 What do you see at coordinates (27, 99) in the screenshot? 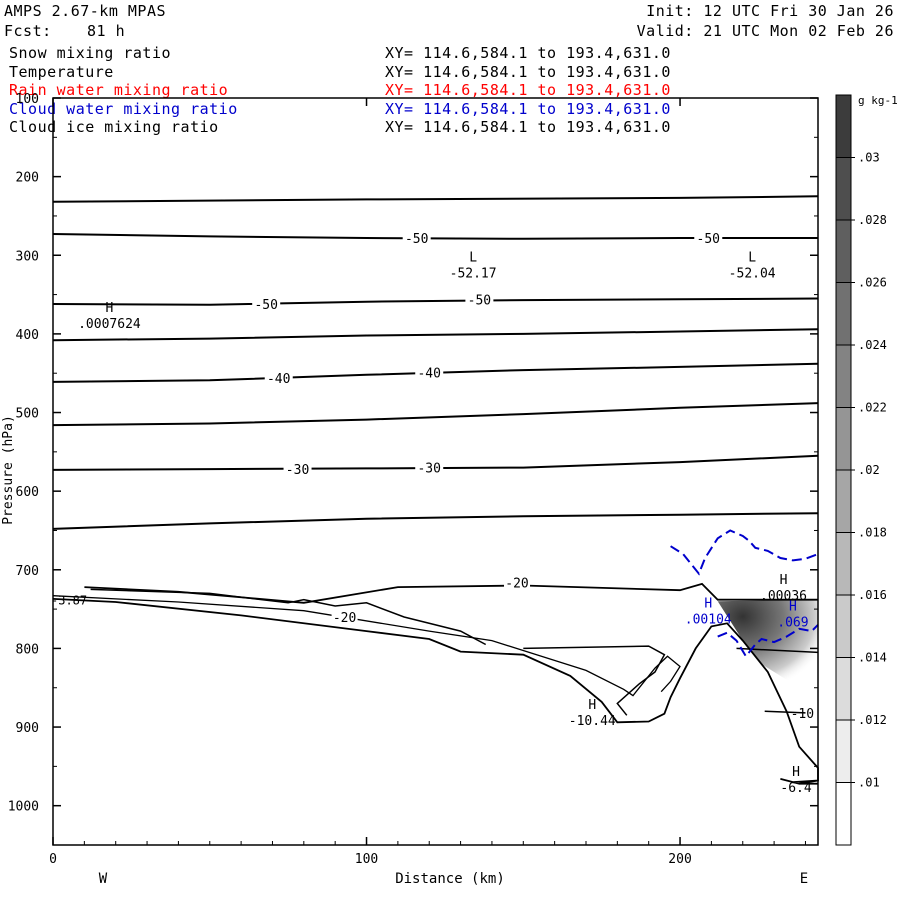
I see `y-tick-label: 100` at bounding box center [27, 99].